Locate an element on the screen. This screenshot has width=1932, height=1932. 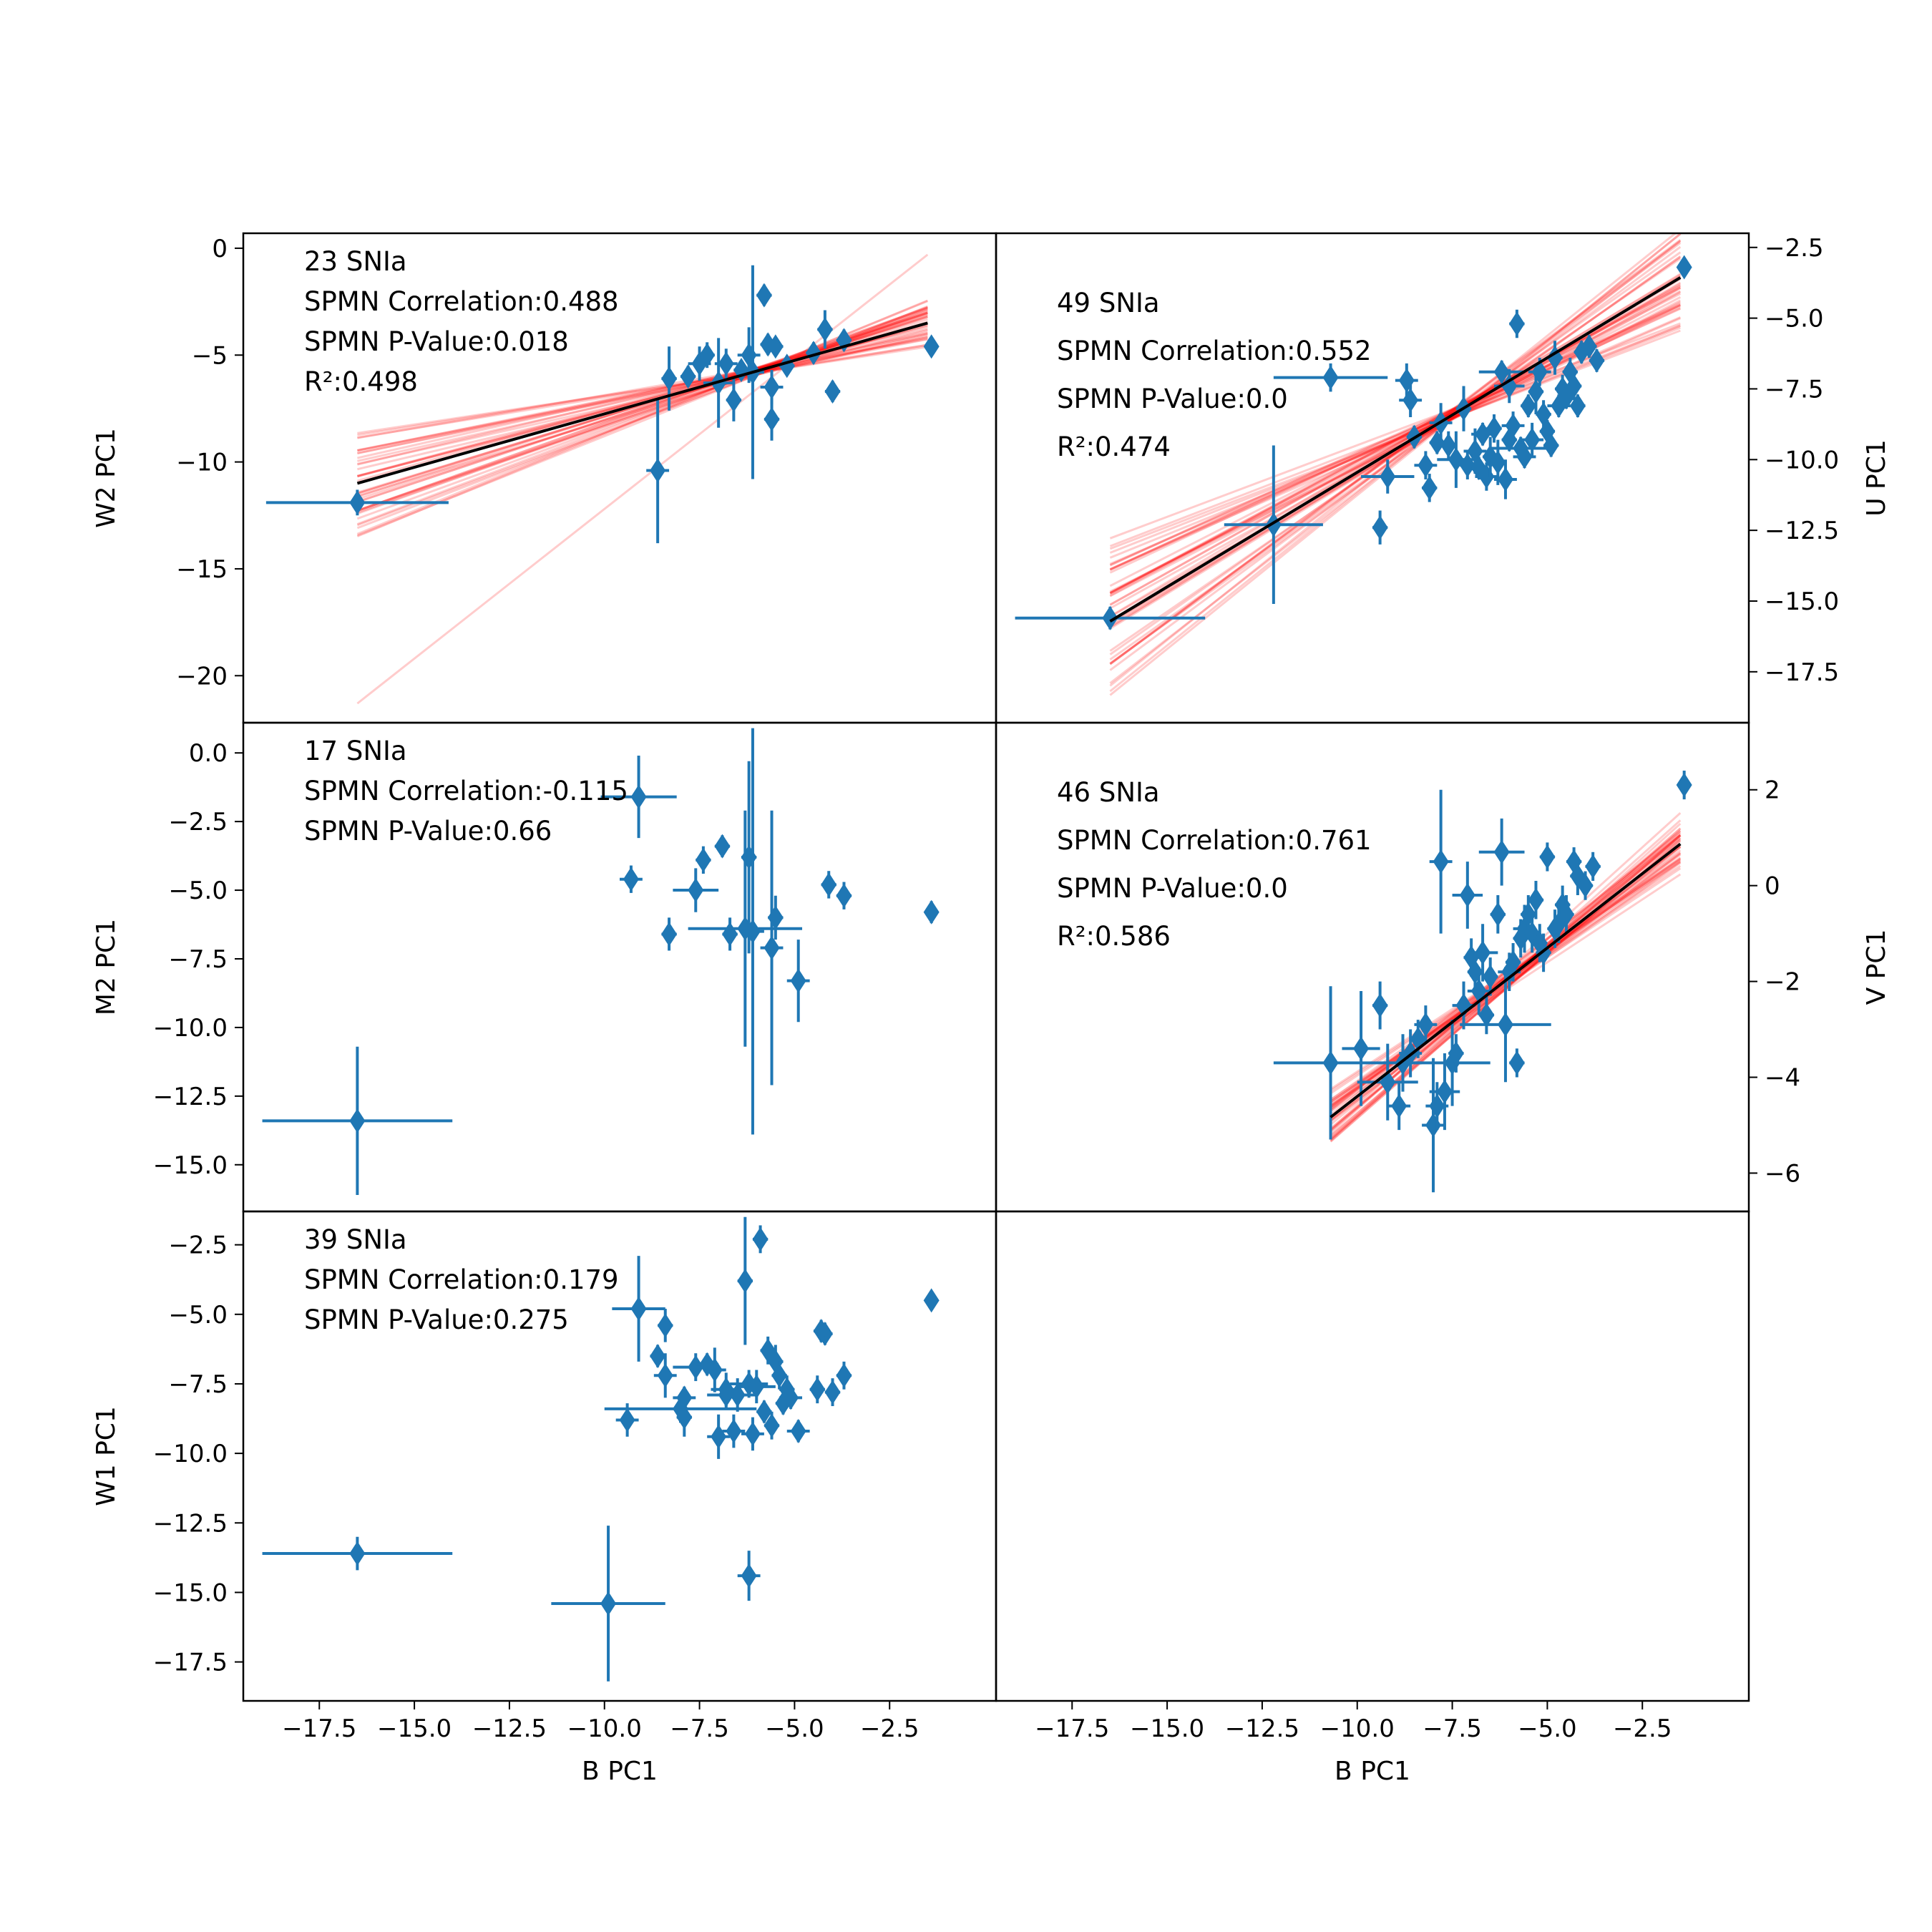
y-tick-label: −2 is located at coordinates (1782, 982).